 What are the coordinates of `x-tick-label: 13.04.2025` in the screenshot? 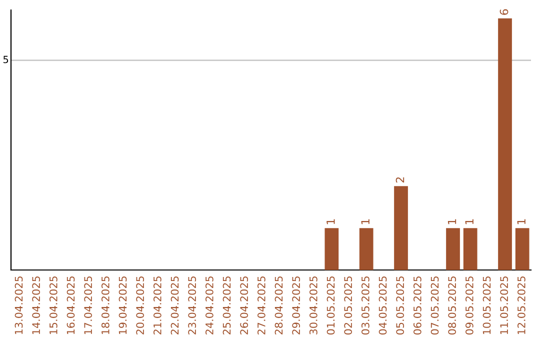 It's located at (18, 305).